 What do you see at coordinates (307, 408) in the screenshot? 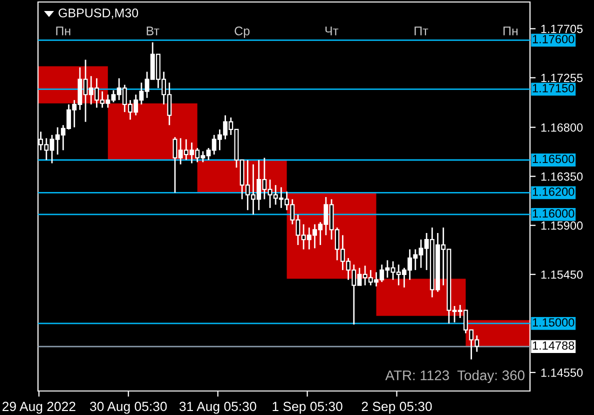
I see `x-tick-label: 1 Sep 05:30` at bounding box center [307, 408].